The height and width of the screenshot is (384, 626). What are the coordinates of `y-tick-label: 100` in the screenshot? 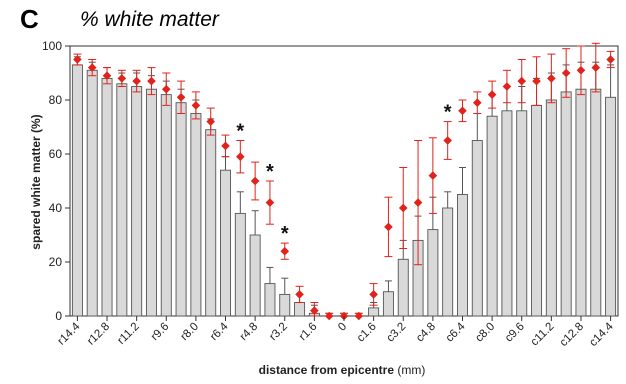 It's located at (52, 46).